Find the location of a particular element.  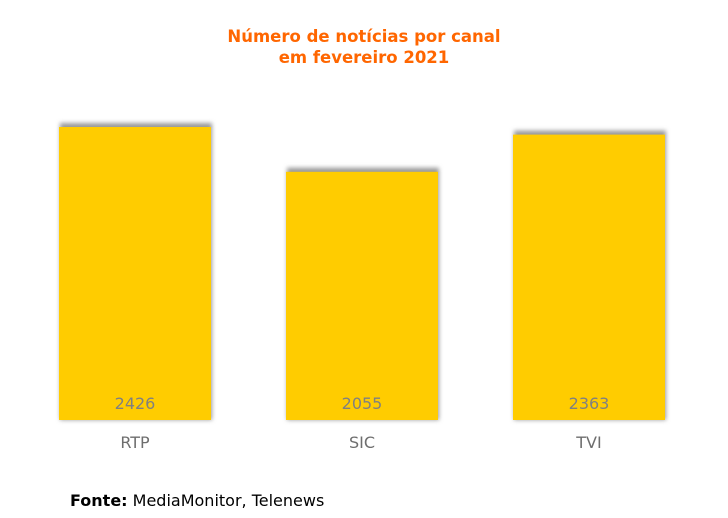

bar-rtp is located at coordinates (135, 273).